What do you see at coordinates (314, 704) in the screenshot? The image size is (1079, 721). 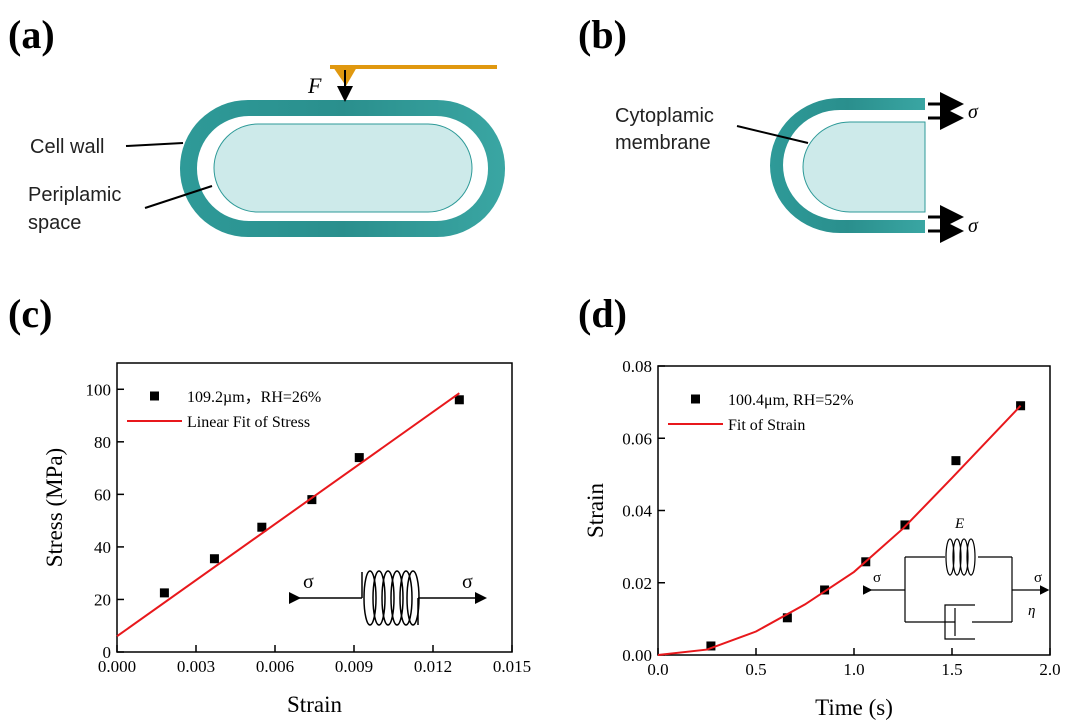 I see `x-axis-label: Strain` at bounding box center [314, 704].